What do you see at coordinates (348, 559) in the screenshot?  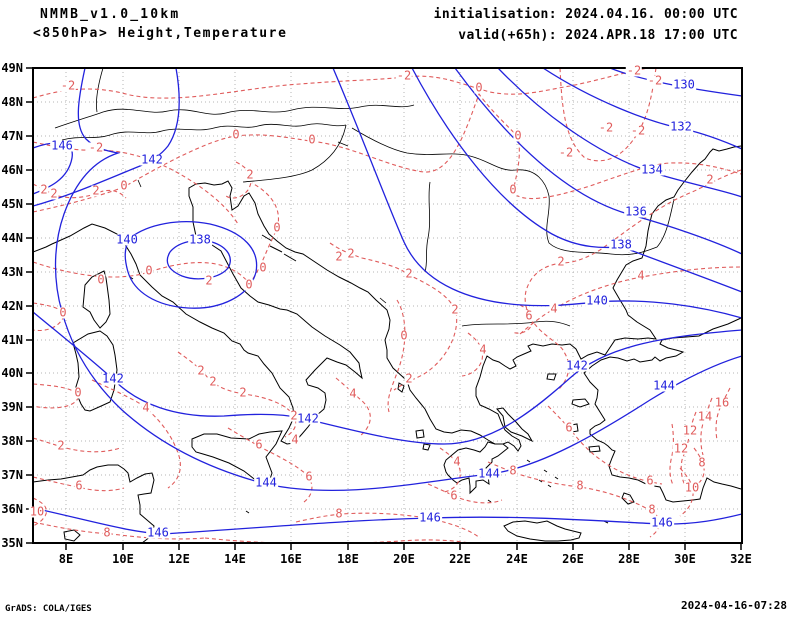 I see `x-tick-label: 18E` at bounding box center [348, 559].